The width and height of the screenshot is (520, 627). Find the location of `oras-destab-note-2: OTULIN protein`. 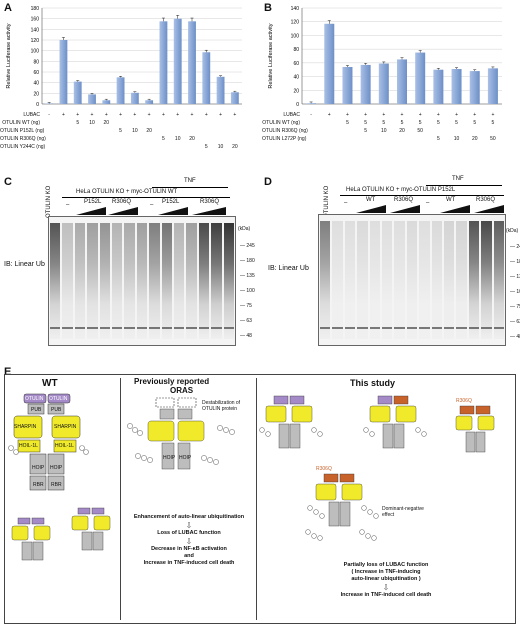

oras-destab-note-2: OTULIN protein is located at coordinates (220, 409).